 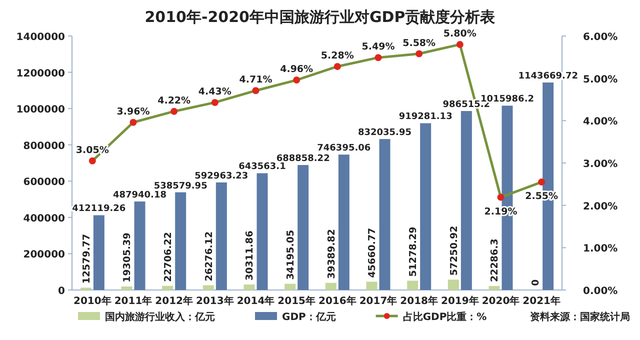 What do you see at coordinates (414, 251) in the screenshot?
I see `data-label: 51278.29` at bounding box center [414, 251].